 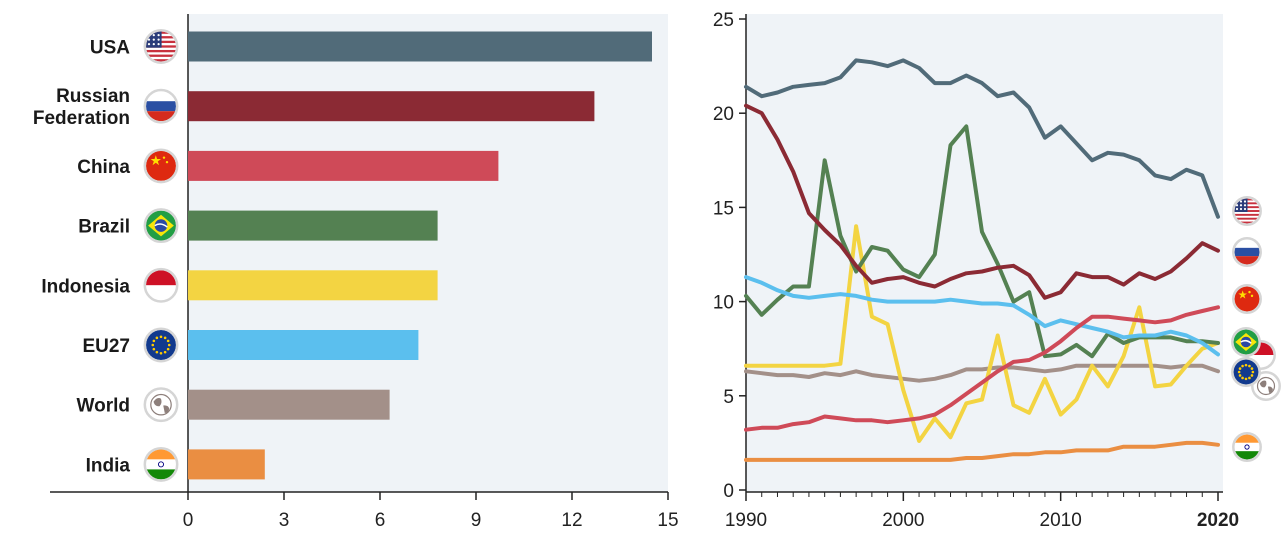 I want to click on y-tick-label: 10, so click(x=723, y=303).